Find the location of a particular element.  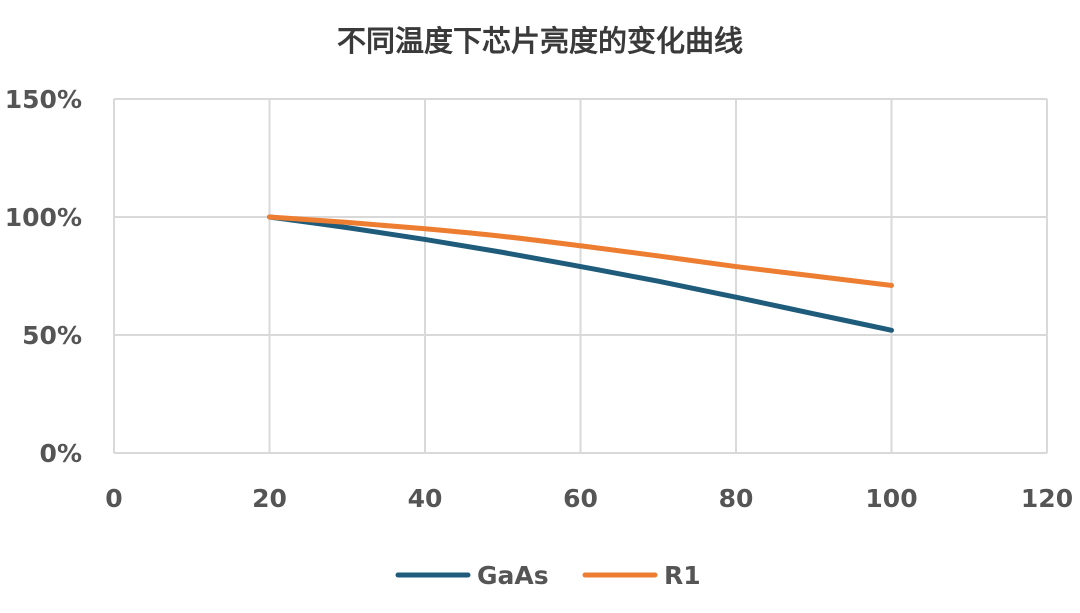

series-lines is located at coordinates (580, 273).